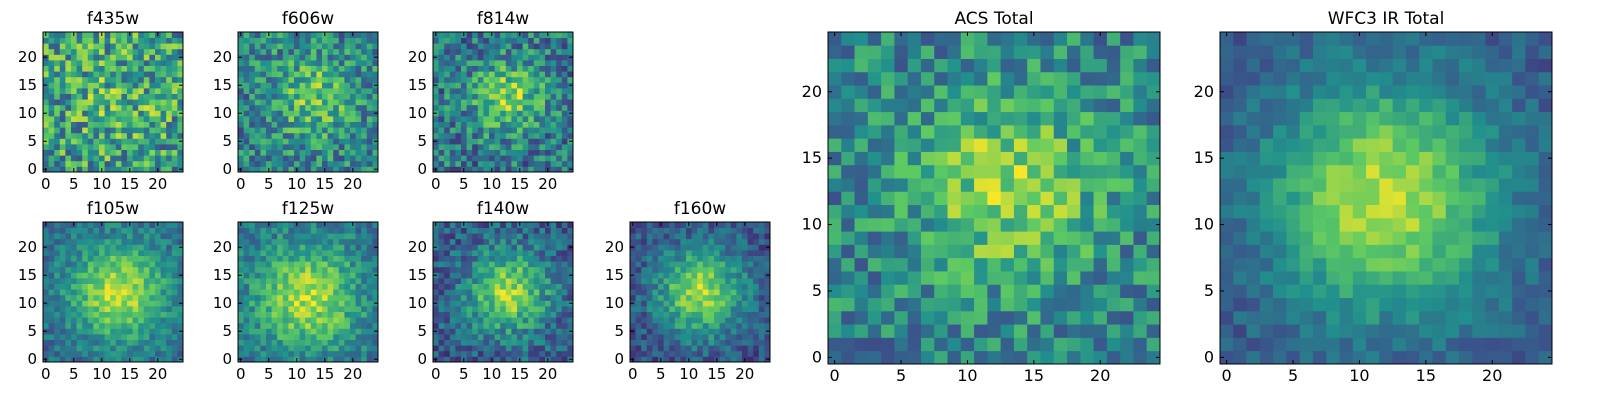  I want to click on heatmap-cells, so click(503, 102).